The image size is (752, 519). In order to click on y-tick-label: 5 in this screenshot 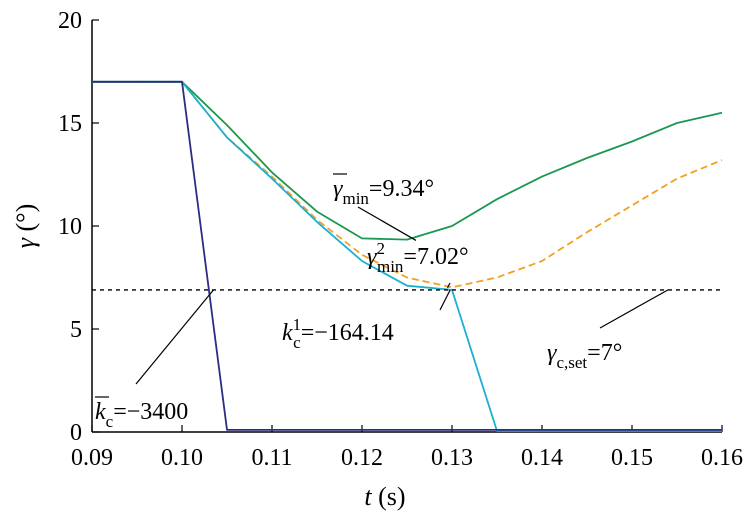, I will do `click(76, 330)`.